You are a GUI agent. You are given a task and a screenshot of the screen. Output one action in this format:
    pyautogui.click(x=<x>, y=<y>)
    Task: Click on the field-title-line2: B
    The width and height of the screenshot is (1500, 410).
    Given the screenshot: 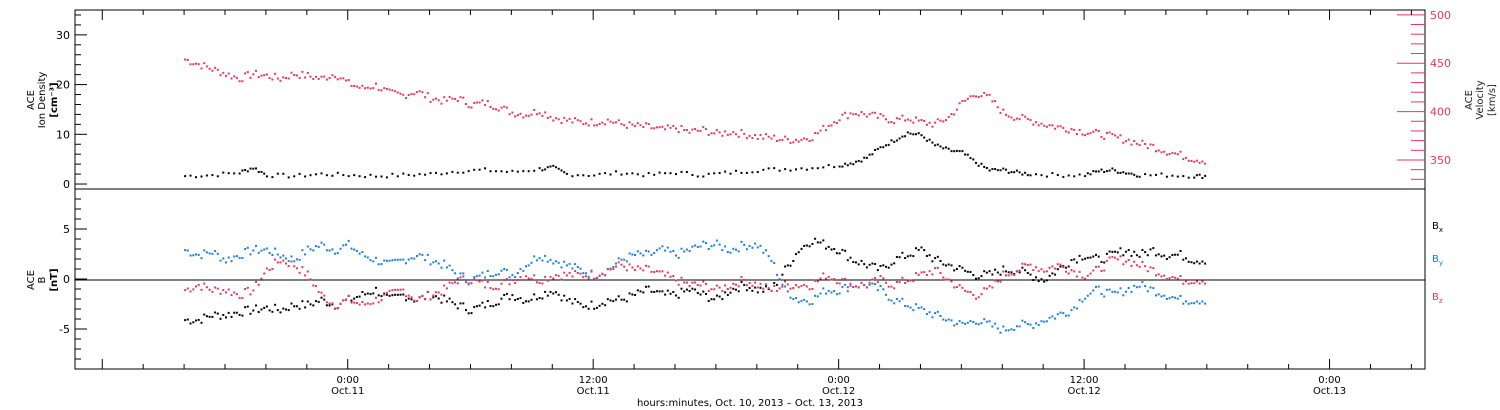 What is the action you would take?
    pyautogui.click(x=42, y=279)
    